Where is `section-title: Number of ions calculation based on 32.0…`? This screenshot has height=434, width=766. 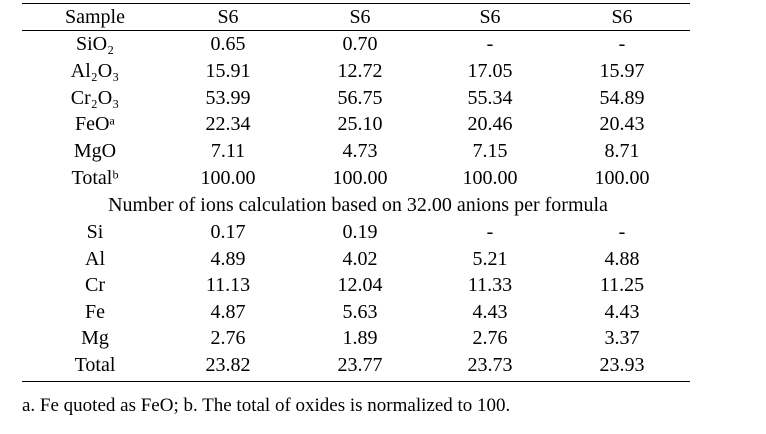 section-title: Number of ions calculation based on 32.0… is located at coordinates (358, 205).